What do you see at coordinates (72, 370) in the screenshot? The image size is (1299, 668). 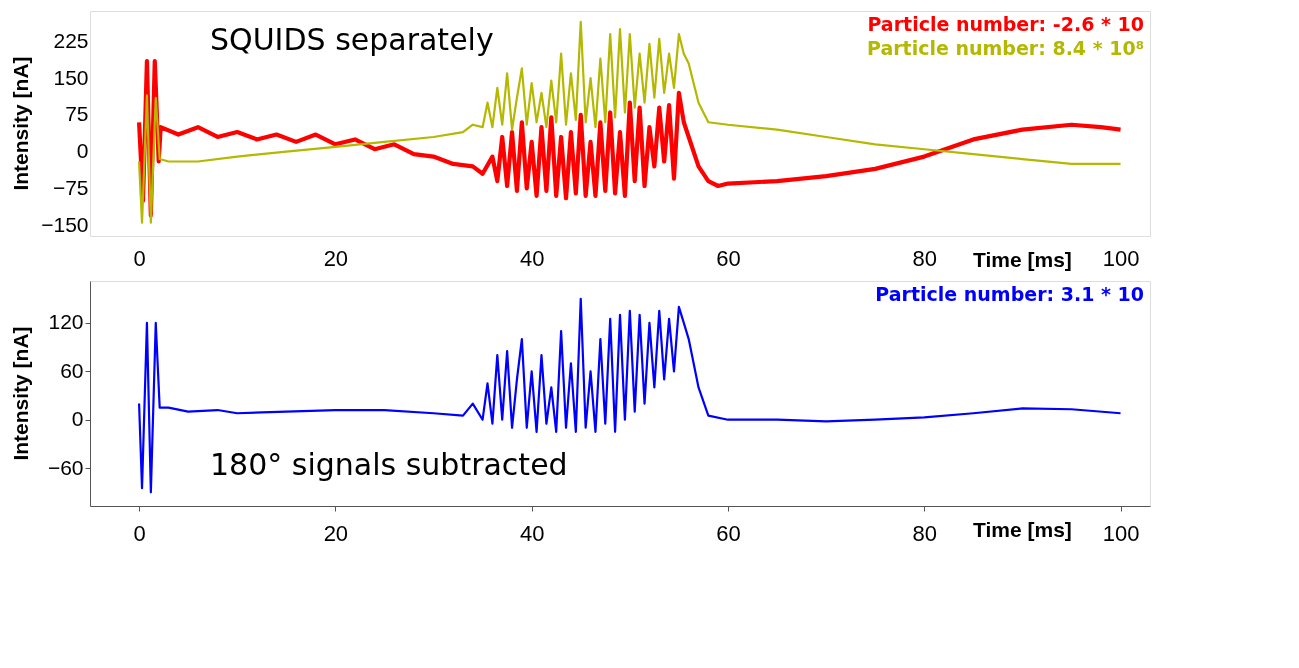 I see `y-tick-label: 60` at bounding box center [72, 370].